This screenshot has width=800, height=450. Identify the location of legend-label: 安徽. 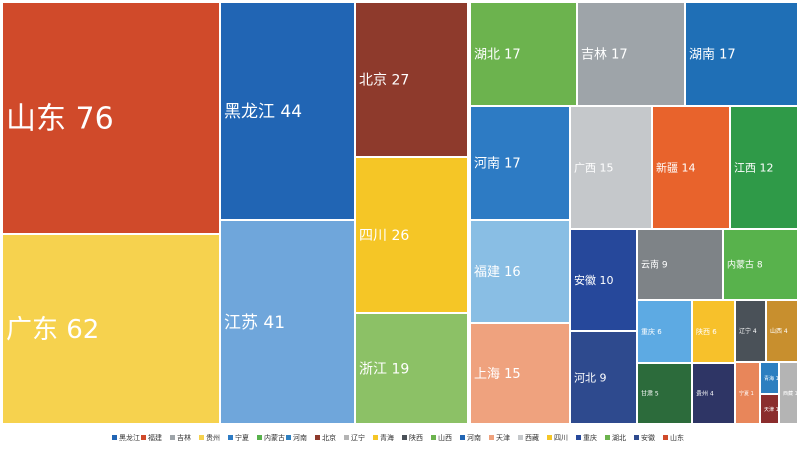
(648, 437).